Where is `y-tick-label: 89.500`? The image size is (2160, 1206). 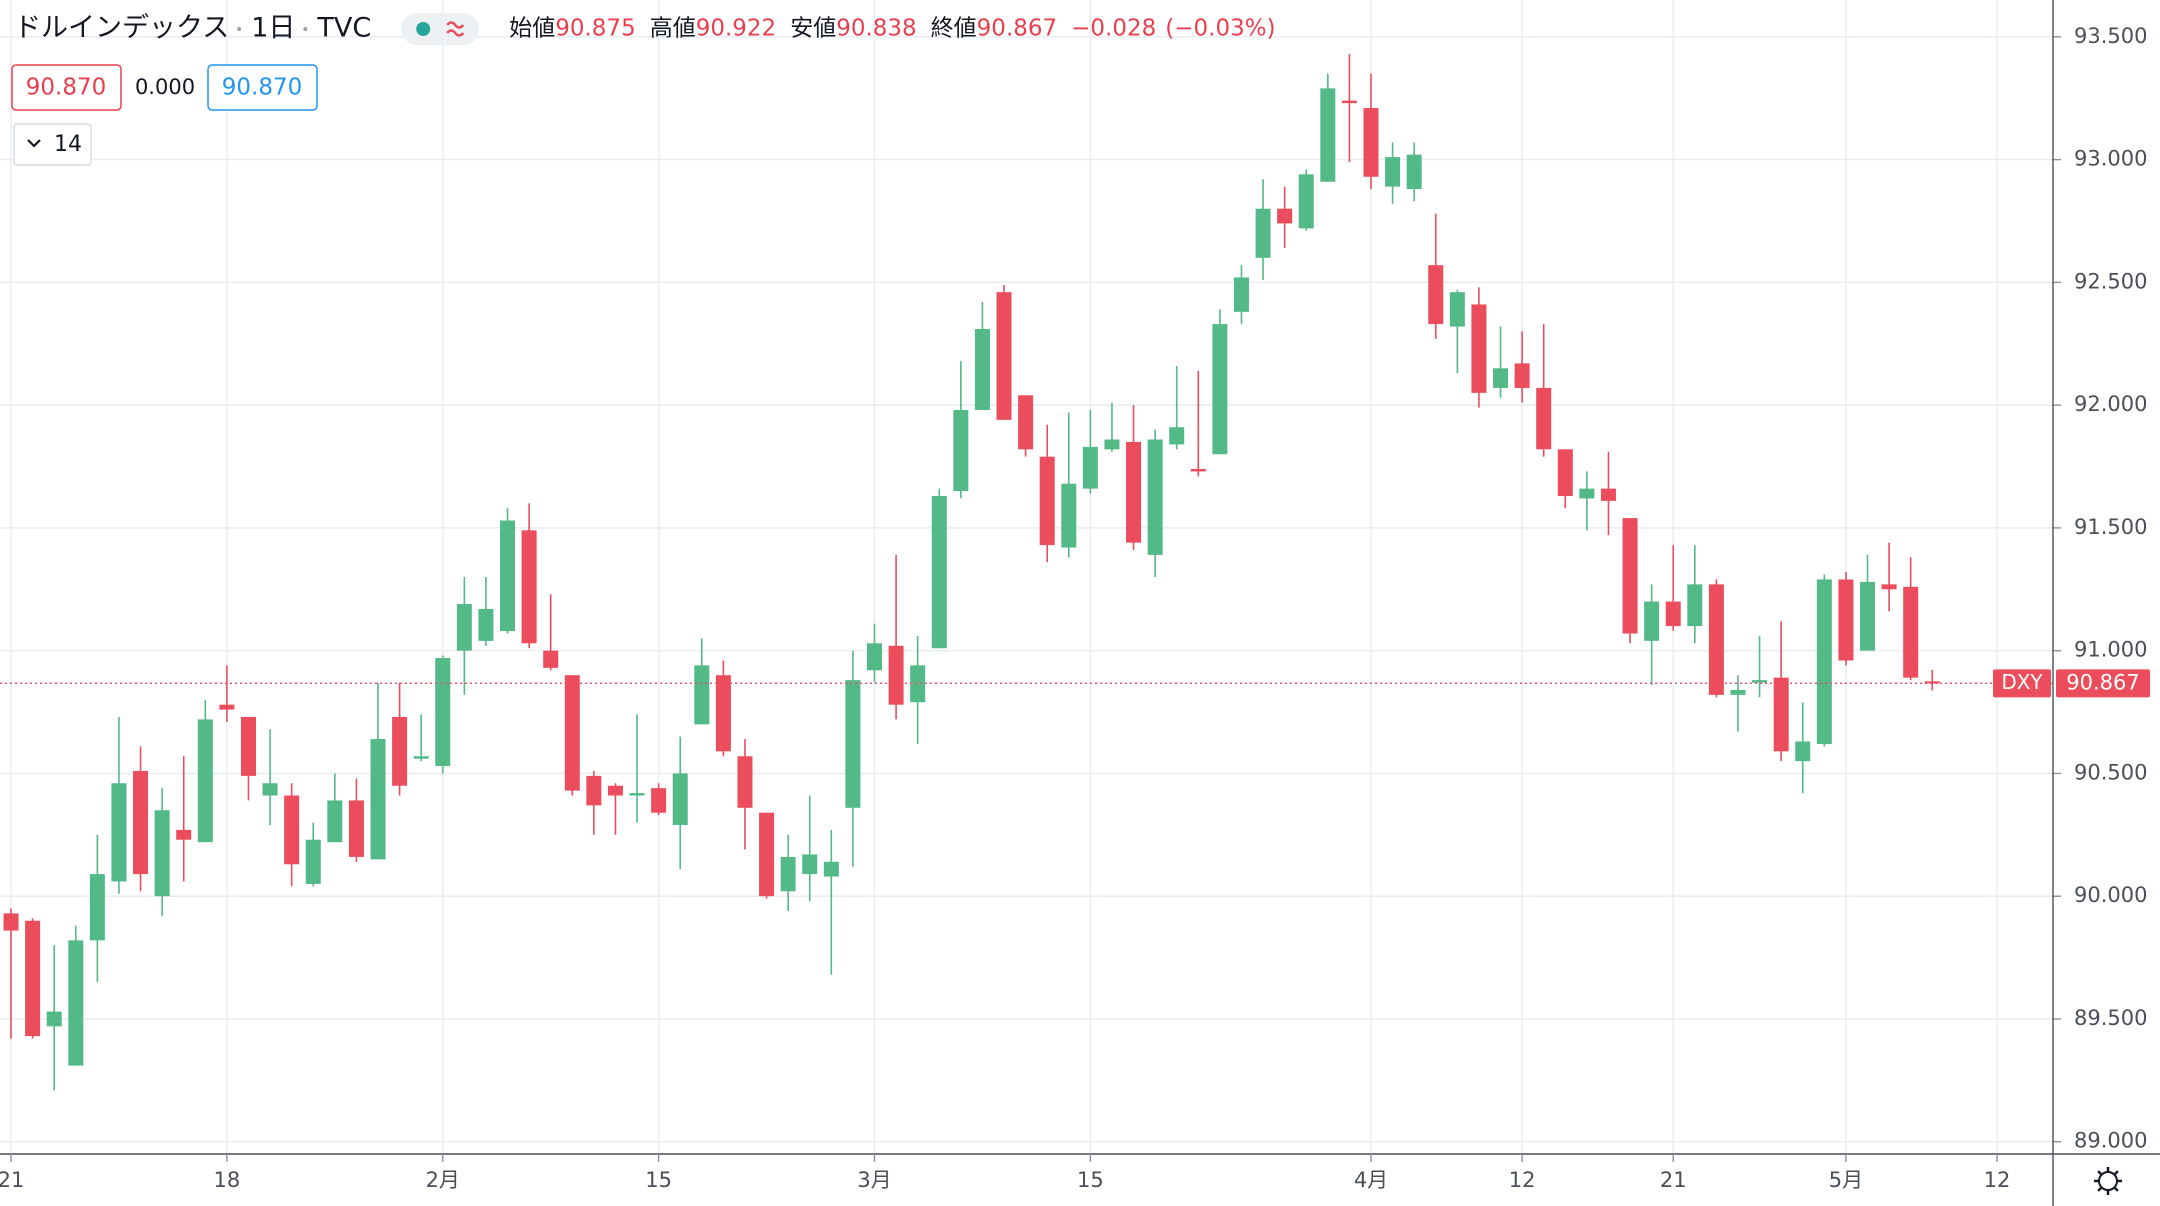
y-tick-label: 89.500 is located at coordinates (2110, 1018).